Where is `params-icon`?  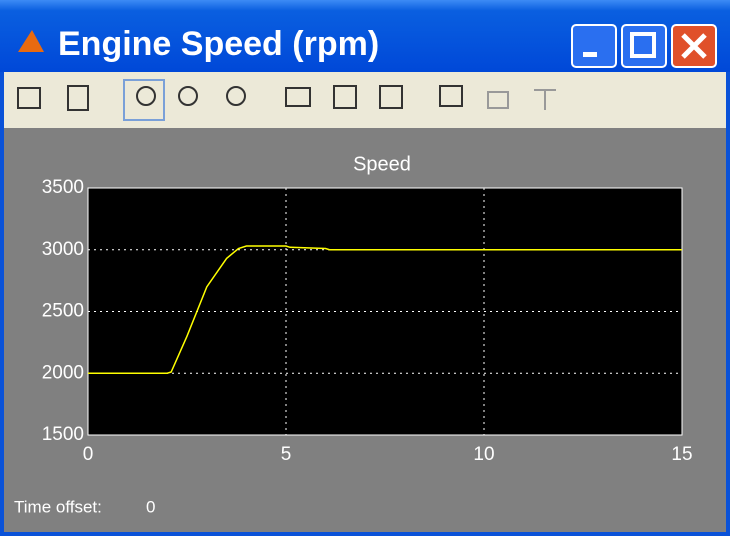
params-icon is located at coordinates (78, 98).